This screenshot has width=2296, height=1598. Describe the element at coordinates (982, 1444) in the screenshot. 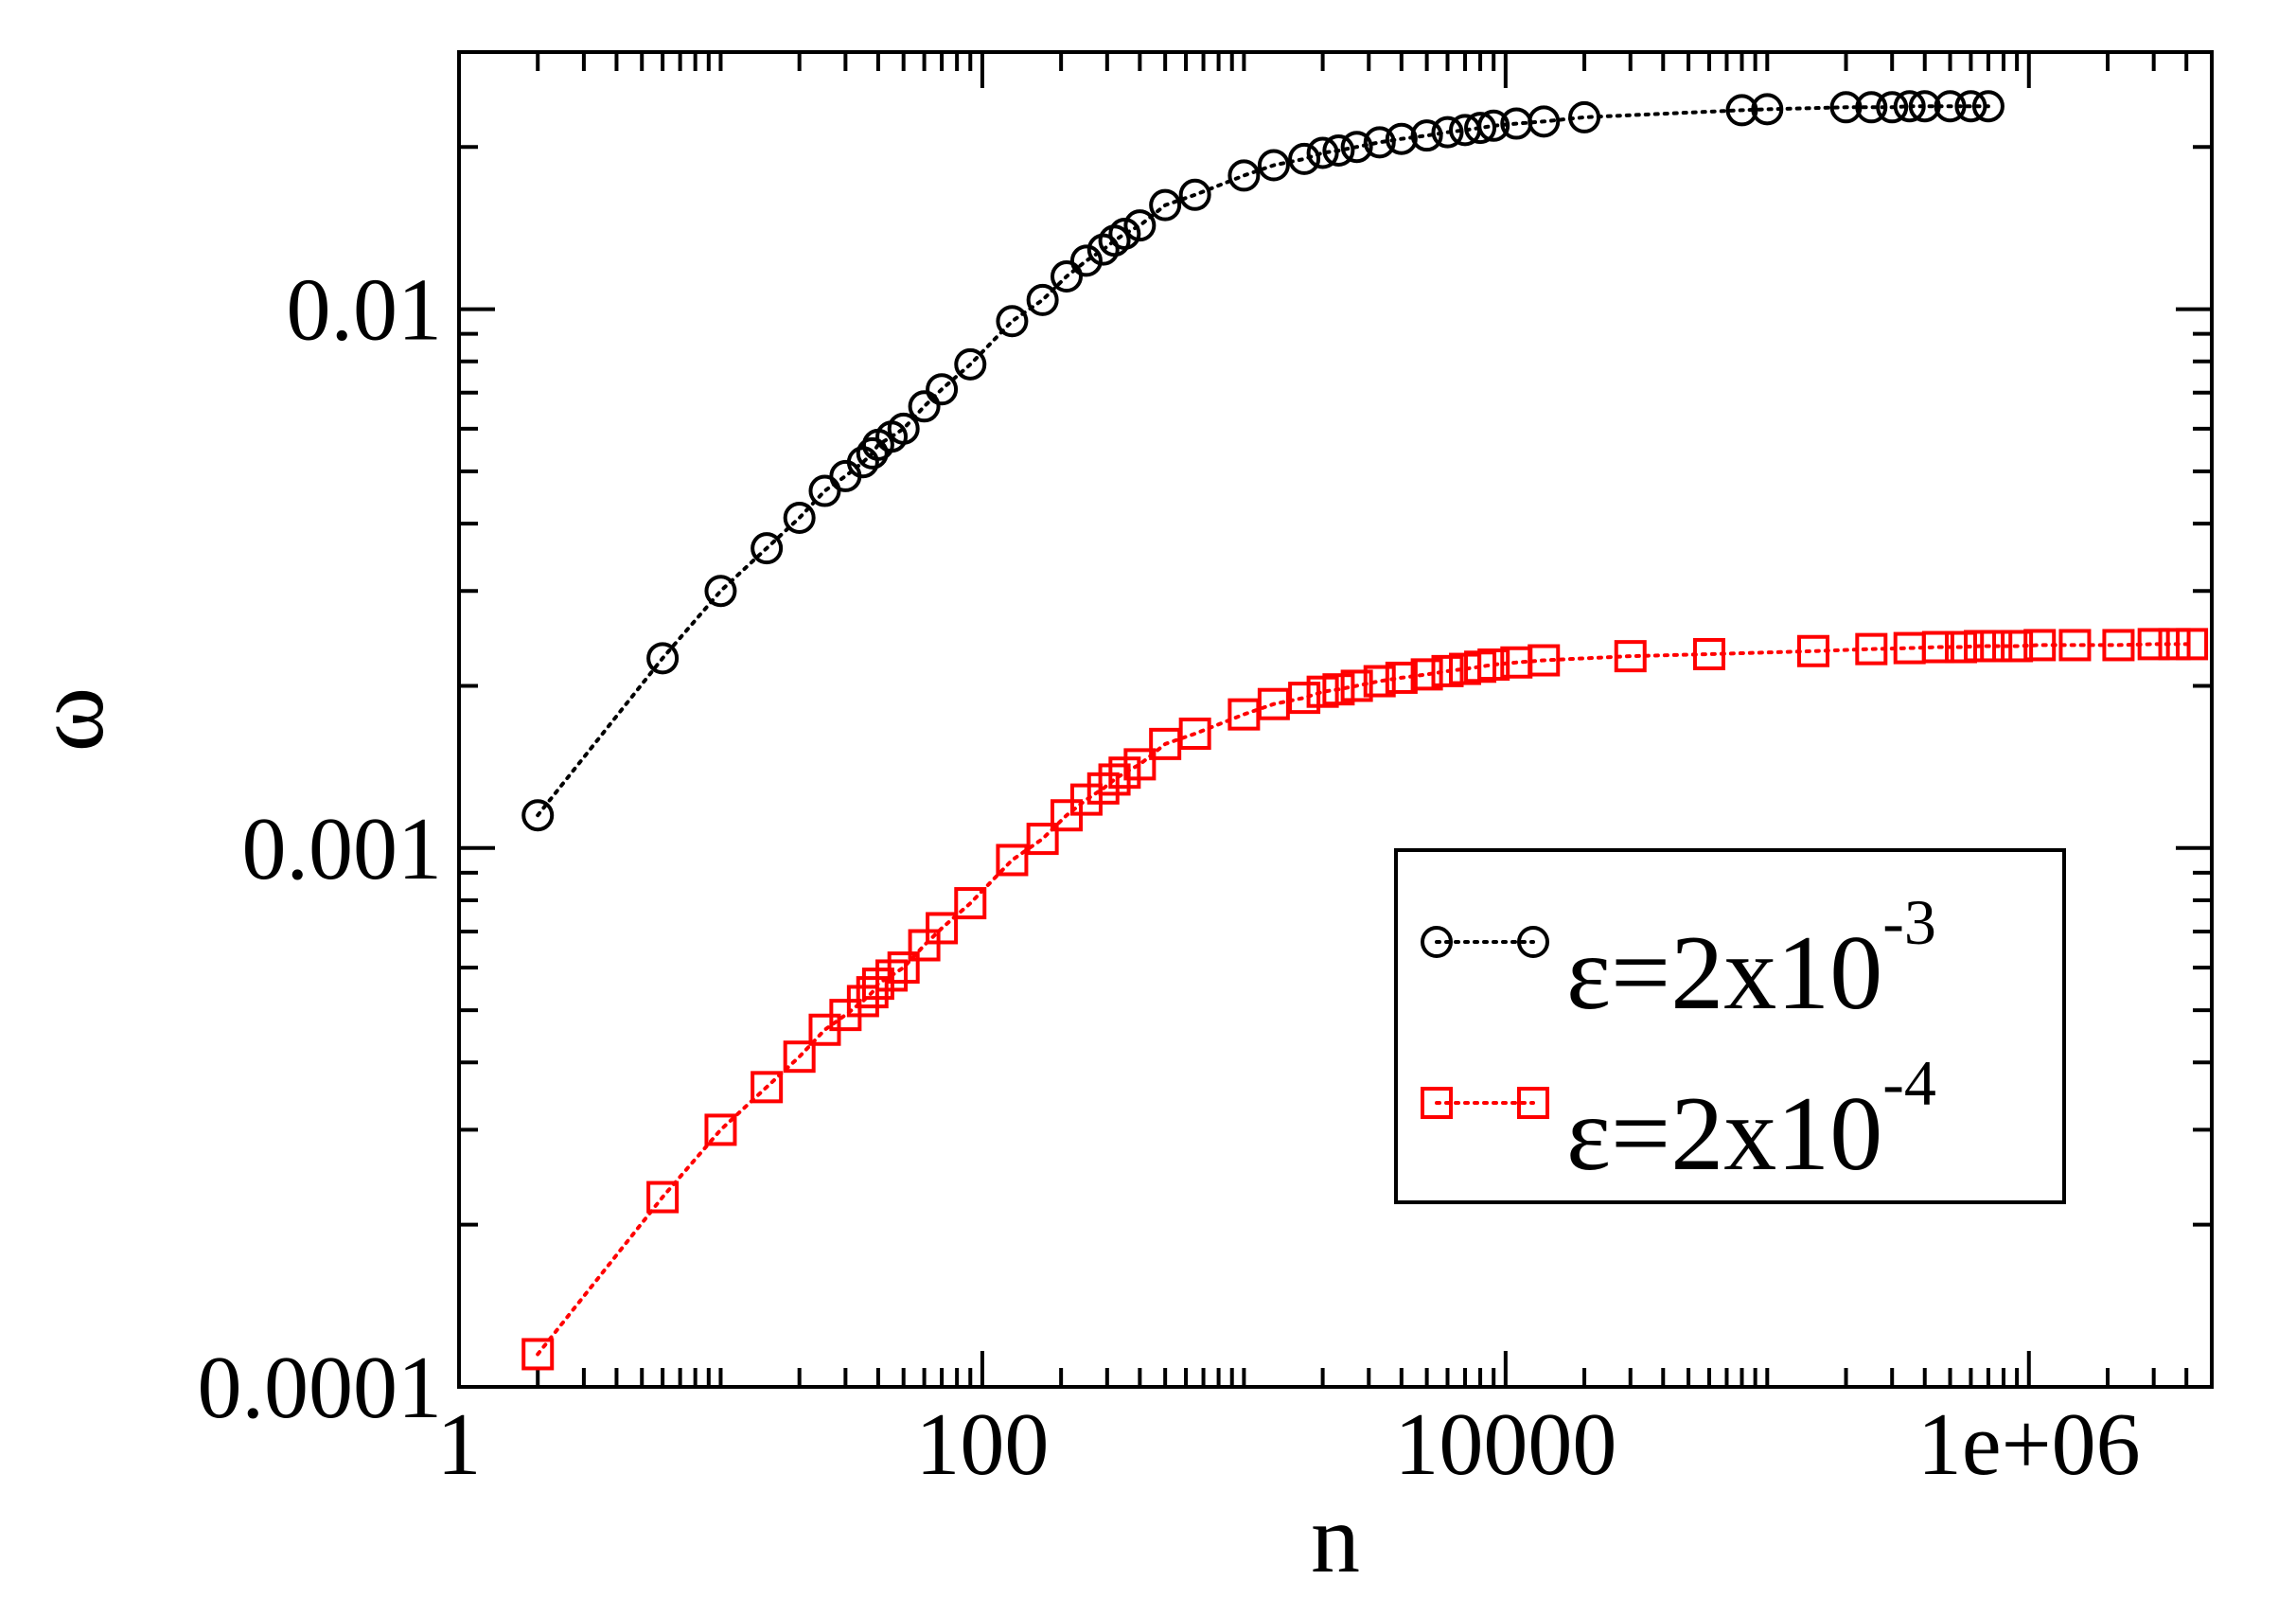

I see `x-tick-label: 100` at that location.